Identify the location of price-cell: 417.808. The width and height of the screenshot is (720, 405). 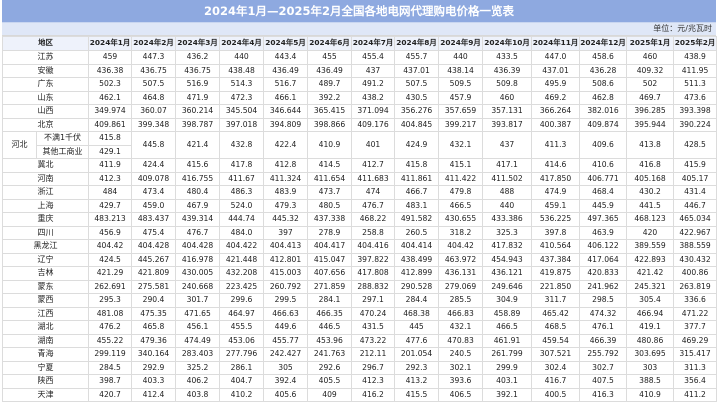
(373, 273).